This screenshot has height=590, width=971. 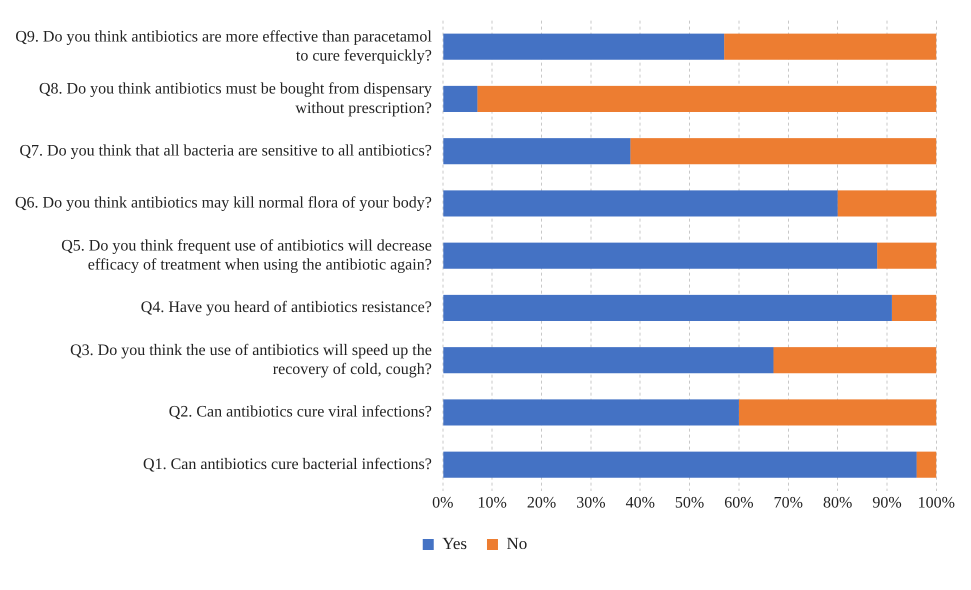 What do you see at coordinates (235, 98) in the screenshot?
I see `y-tick-label: Q8. Do you think antibiotics must be bought from dispensary without prescription?` at bounding box center [235, 98].